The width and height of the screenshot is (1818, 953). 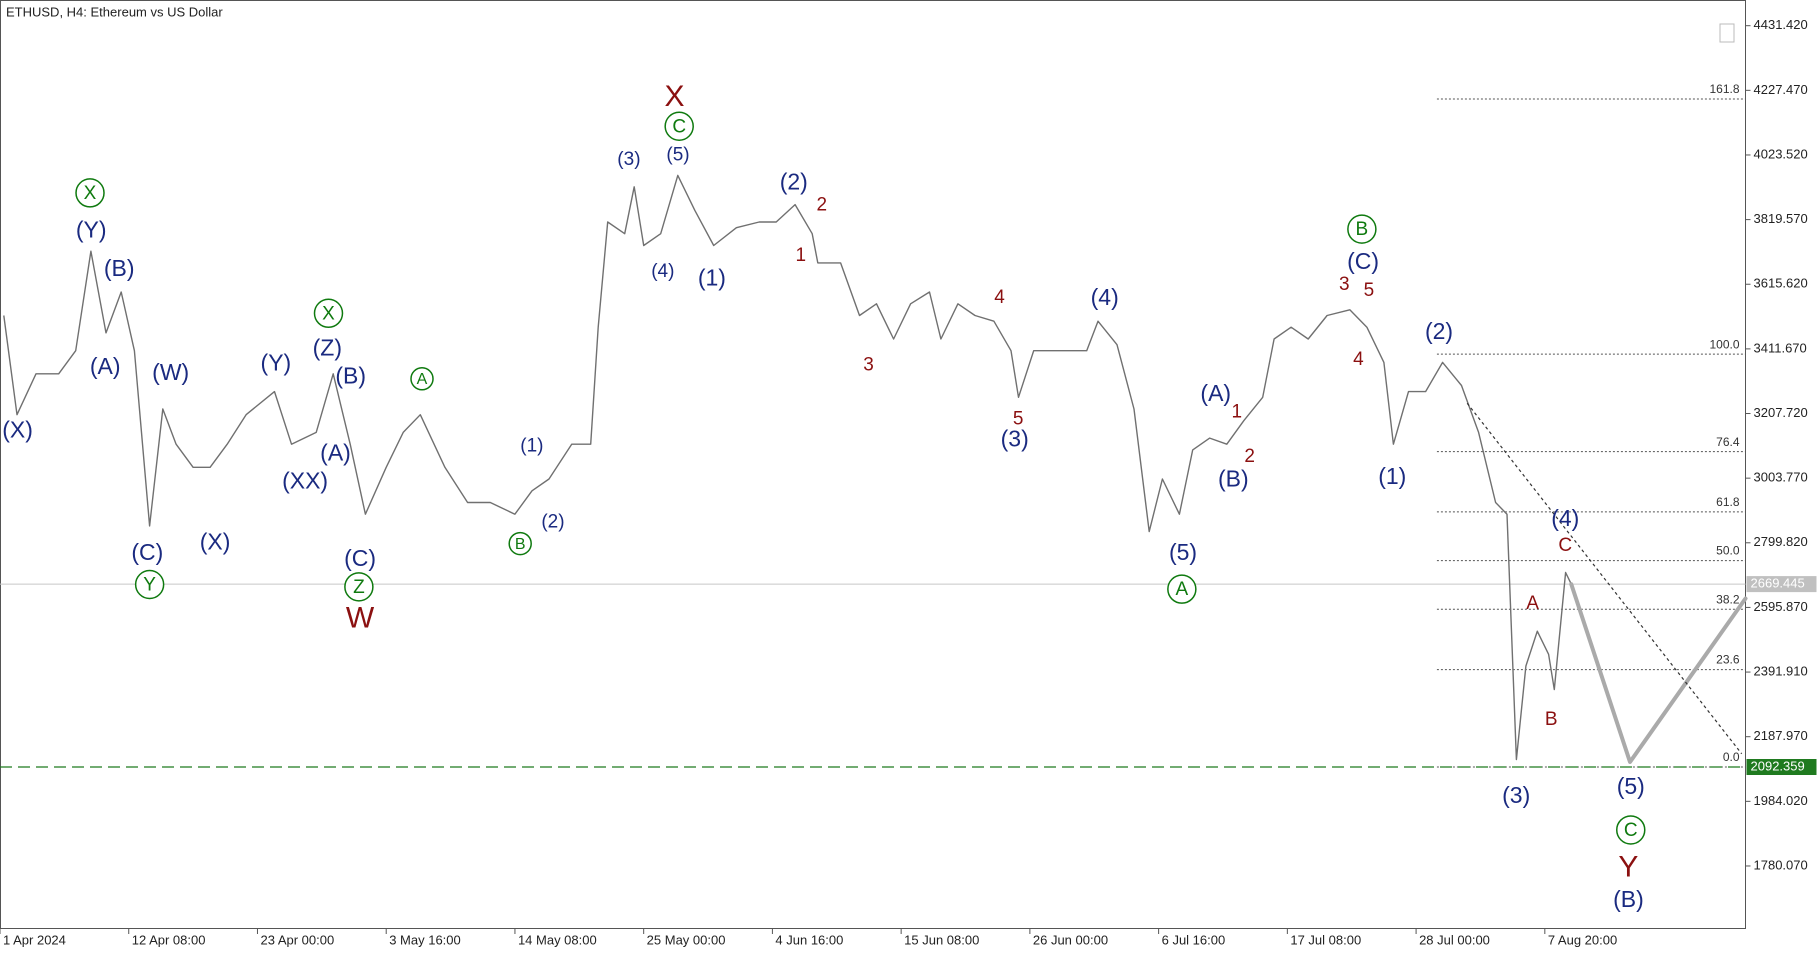 What do you see at coordinates (305, 481) in the screenshot?
I see `wave-label: (XX)` at bounding box center [305, 481].